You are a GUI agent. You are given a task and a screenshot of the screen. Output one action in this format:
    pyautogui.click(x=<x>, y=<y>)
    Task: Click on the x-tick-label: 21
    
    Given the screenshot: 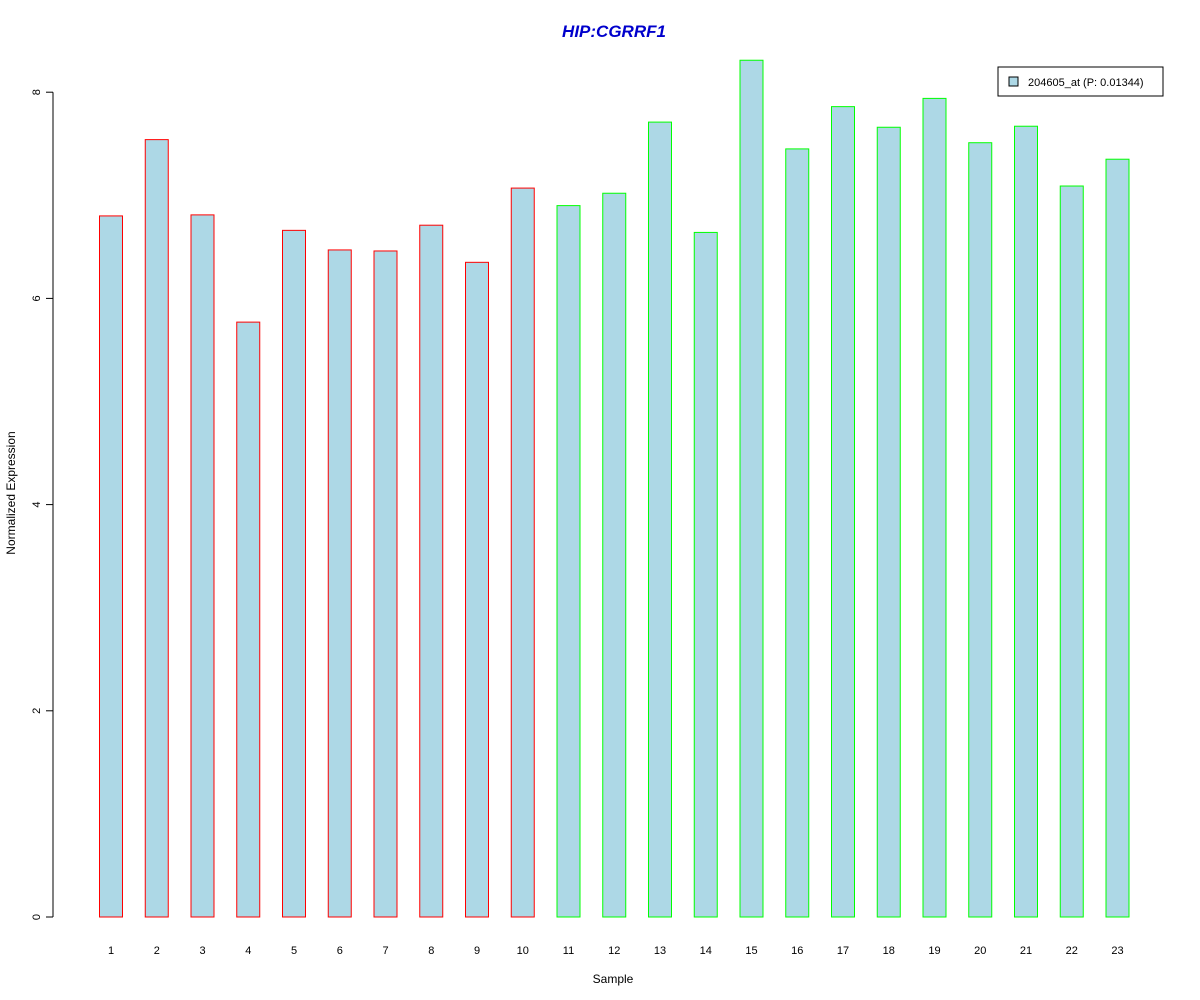 What is the action you would take?
    pyautogui.click(x=1026, y=951)
    